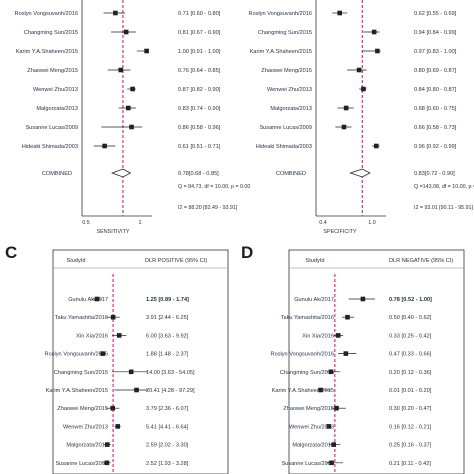 The width and height of the screenshot is (474, 474). Describe the element at coordinates (410, 427) in the screenshot. I see `panel-d-ci-text: 0.16 [0.12 - 0.21]` at that location.